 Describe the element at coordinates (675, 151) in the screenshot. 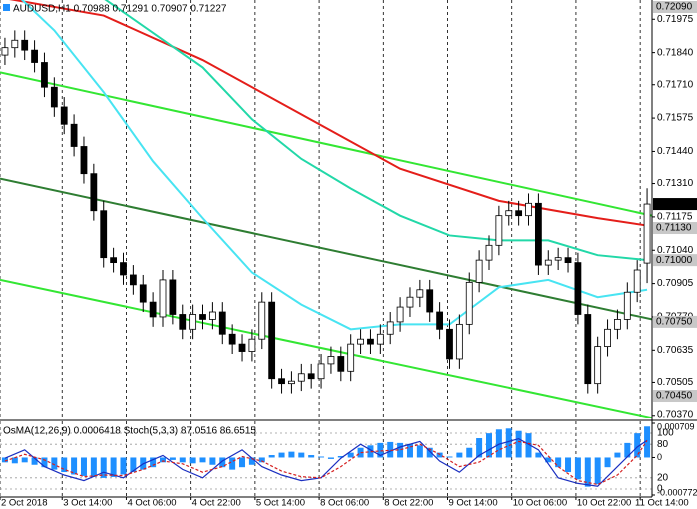

I see `y-tick-label: 0.71440` at that location.